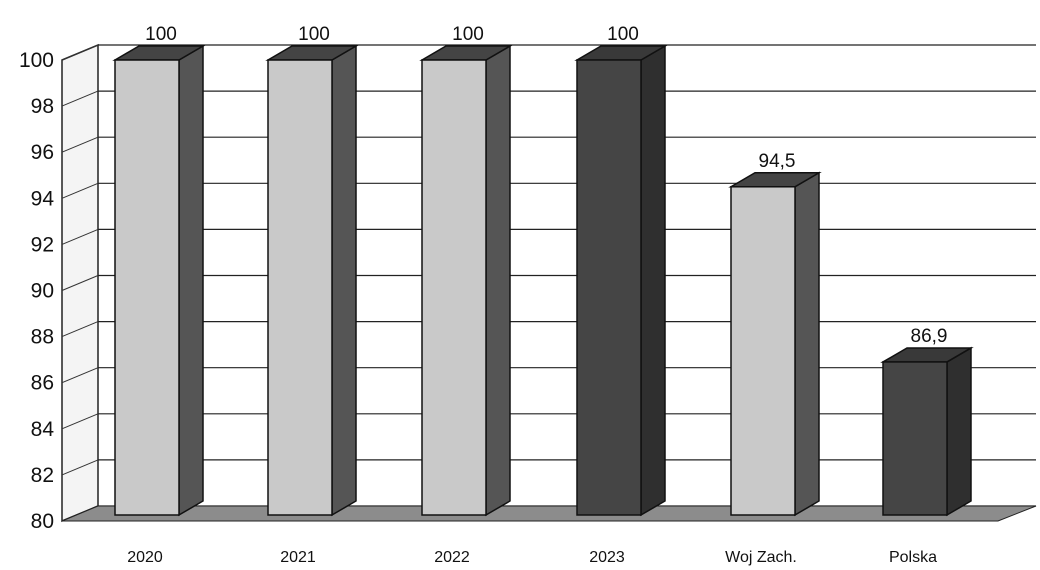  Describe the element at coordinates (761, 557) in the screenshot. I see `x-category-label: Woj Zach.` at that location.